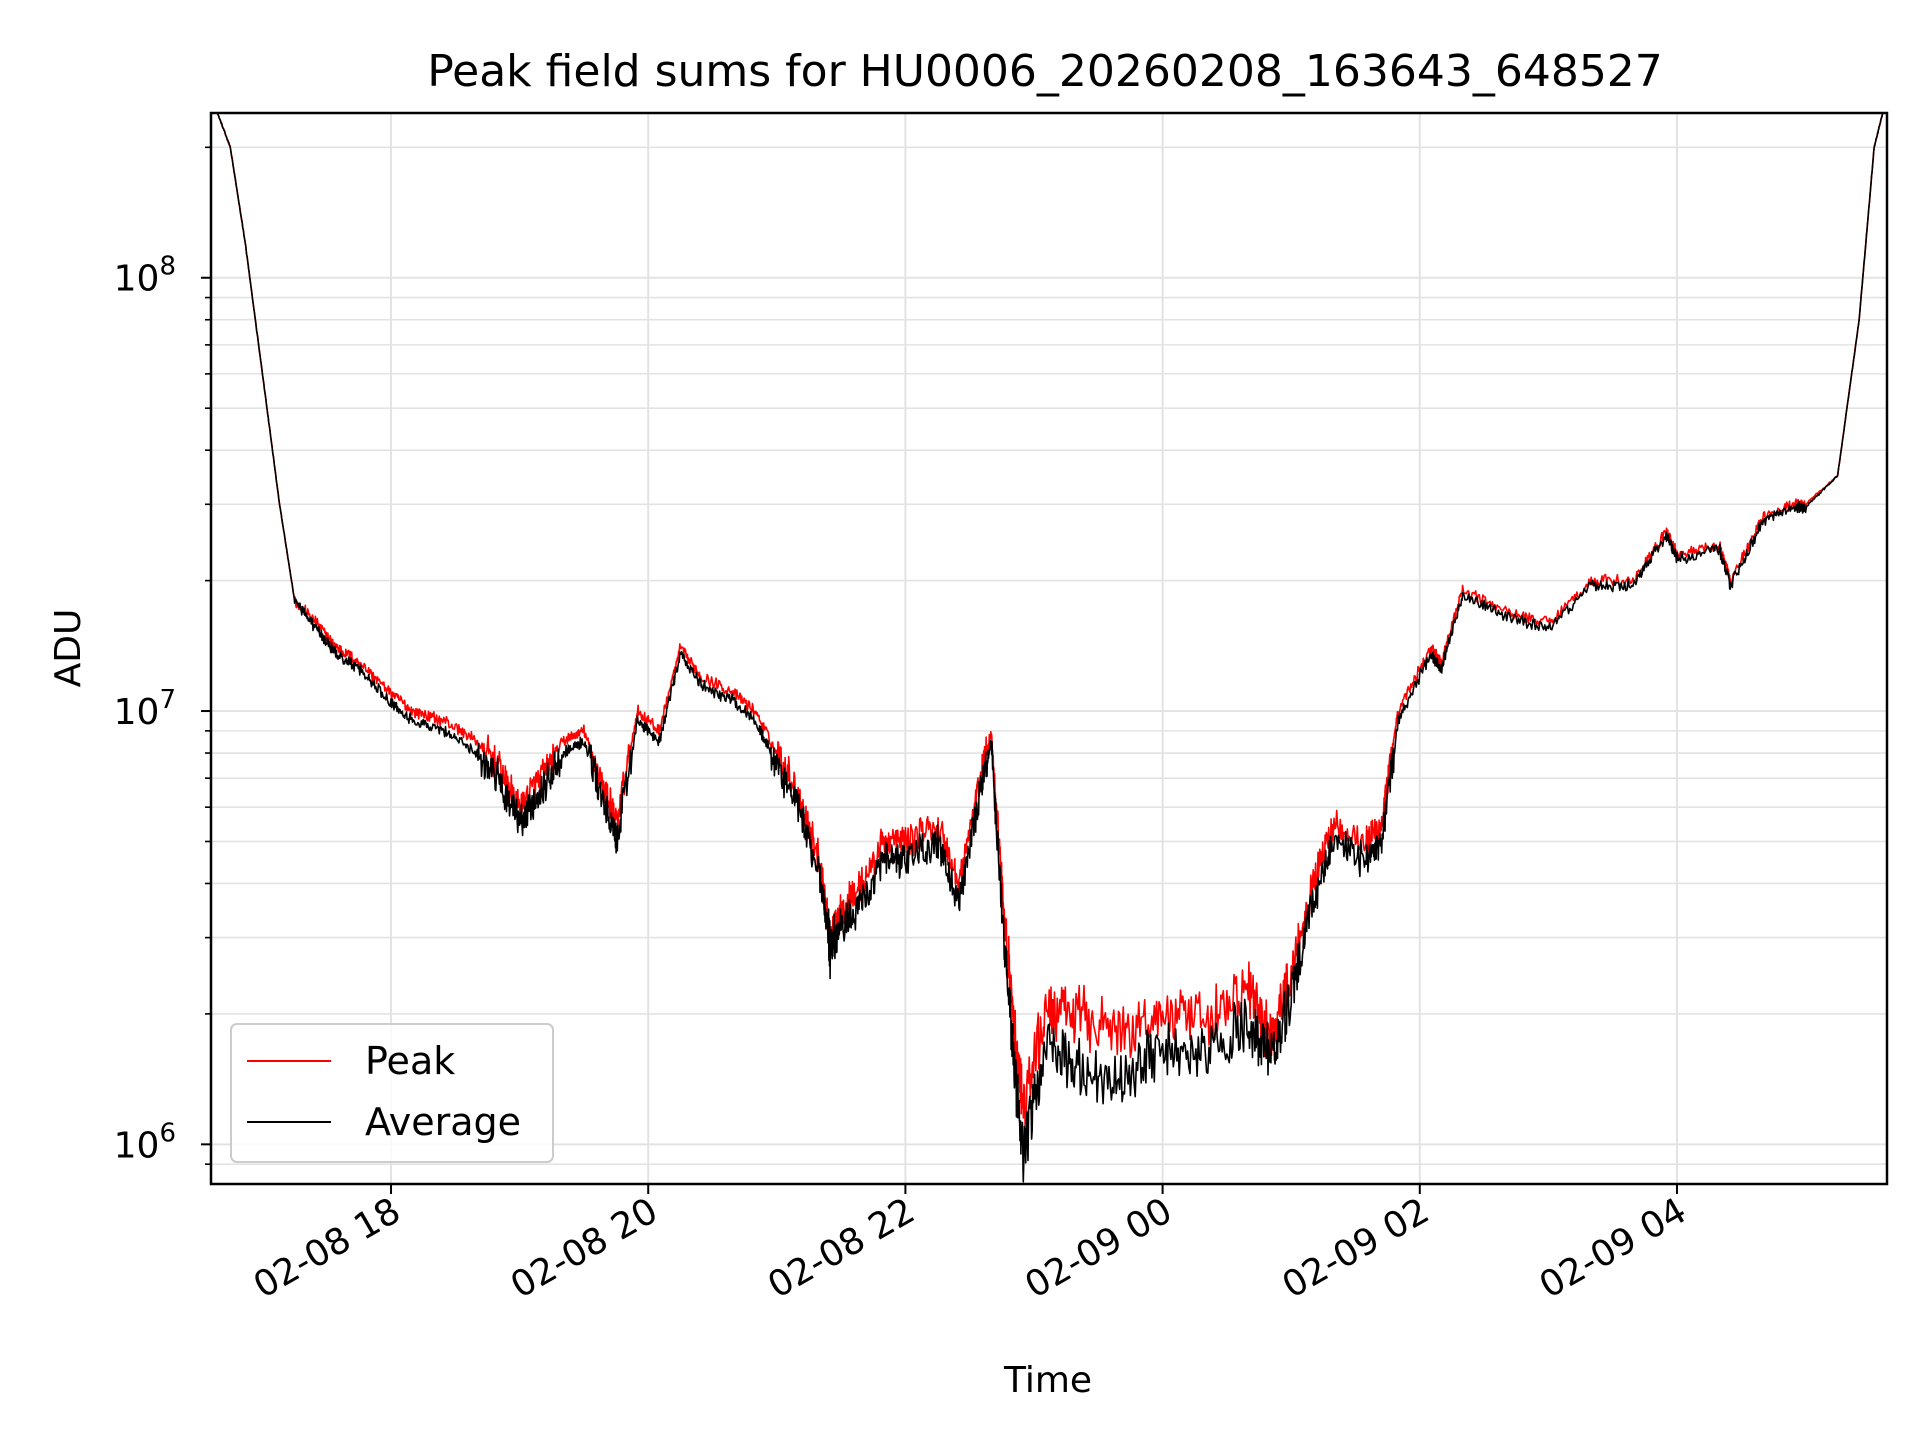  I want to click on legend: Peak Average, so click(392, 1093).